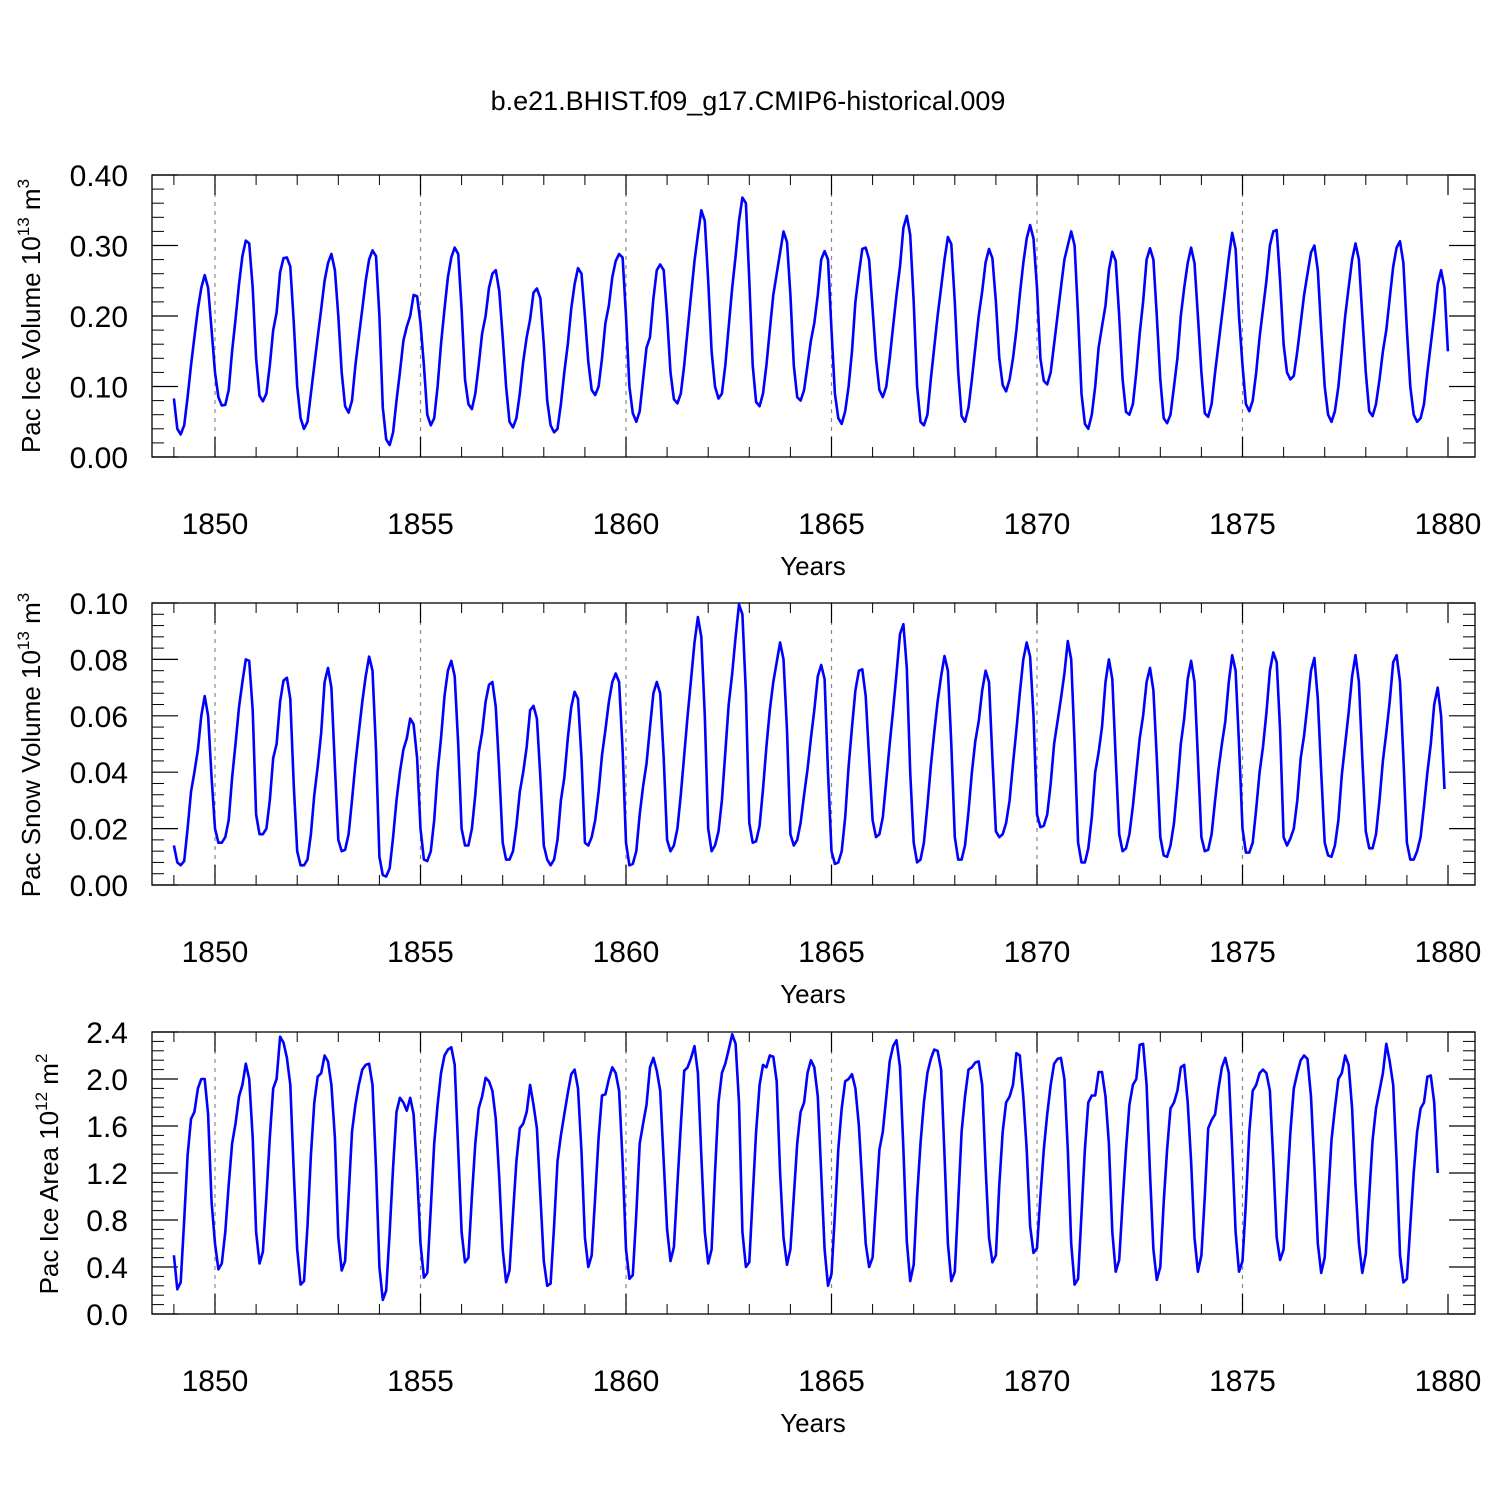 Image resolution: width=1500 pixels, height=1500 pixels. Describe the element at coordinates (107, 1174) in the screenshot. I see `y-tick-label: 1.2` at that location.